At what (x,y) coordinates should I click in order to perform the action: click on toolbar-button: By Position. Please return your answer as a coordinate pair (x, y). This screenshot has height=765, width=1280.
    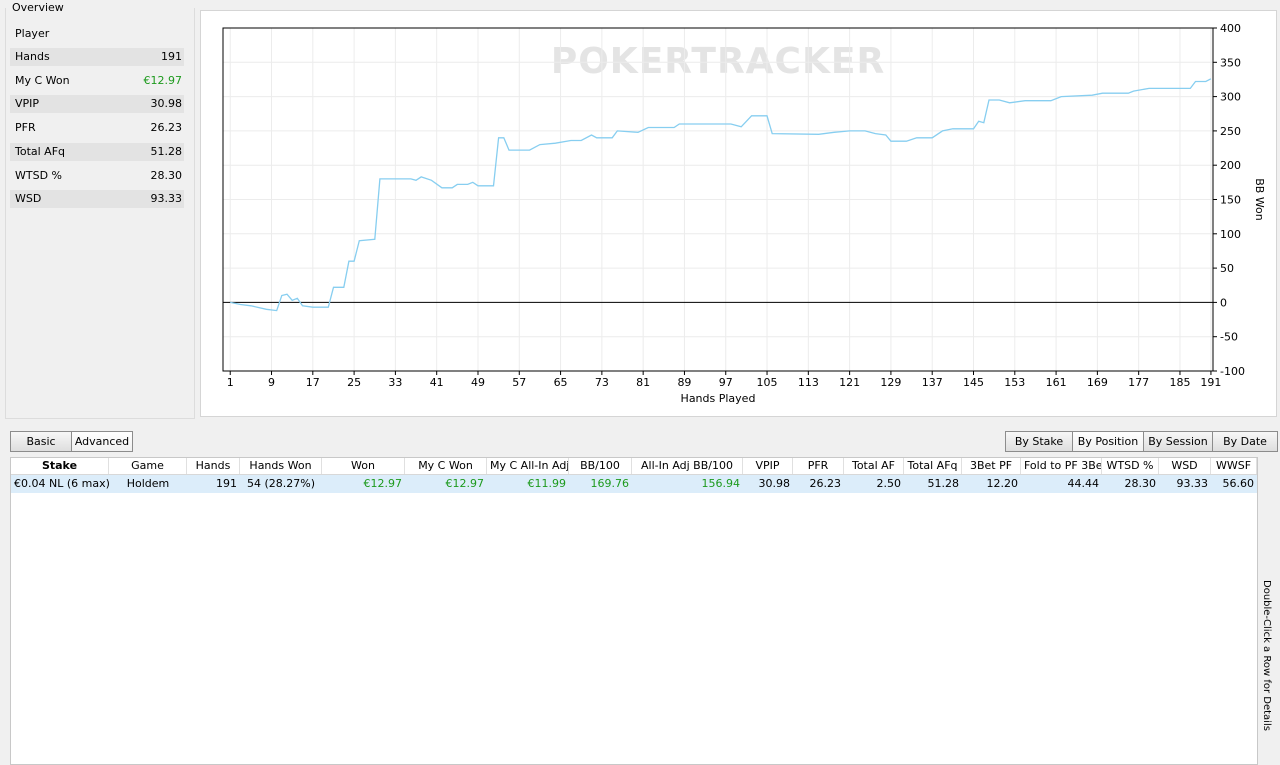
    Looking at the image, I should click on (1108, 441).